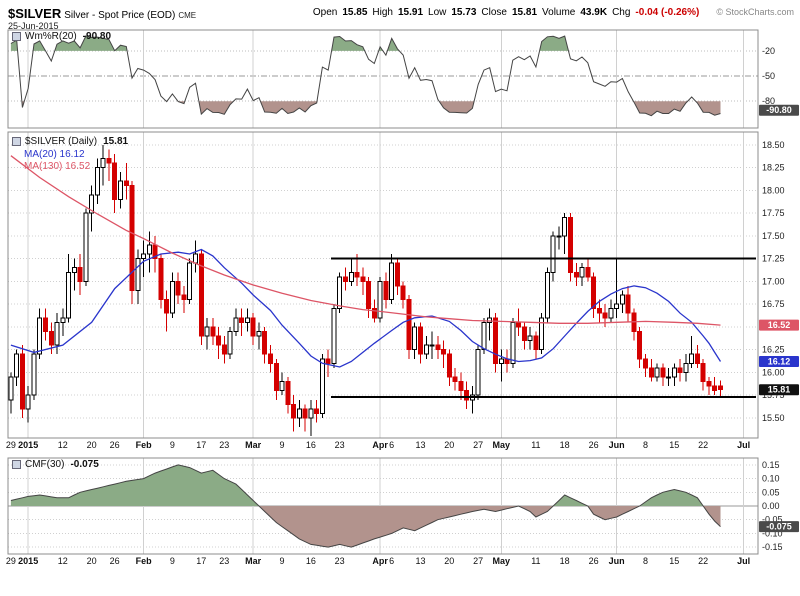 The height and width of the screenshot is (596, 800). What do you see at coordinates (773, 236) in the screenshot?
I see `svg-text: 17.50` at bounding box center [773, 236].